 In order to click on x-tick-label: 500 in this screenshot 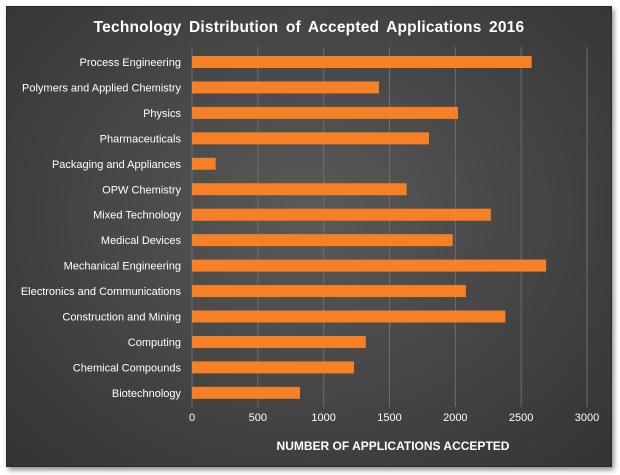, I will do `click(258, 418)`.